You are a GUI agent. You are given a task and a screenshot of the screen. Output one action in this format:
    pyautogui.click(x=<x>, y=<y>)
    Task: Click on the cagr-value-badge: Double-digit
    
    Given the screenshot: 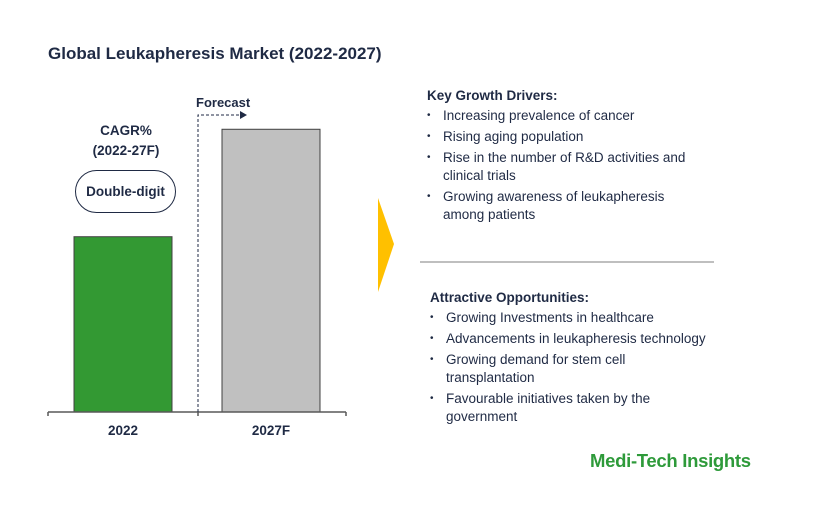 What is the action you would take?
    pyautogui.click(x=125, y=191)
    